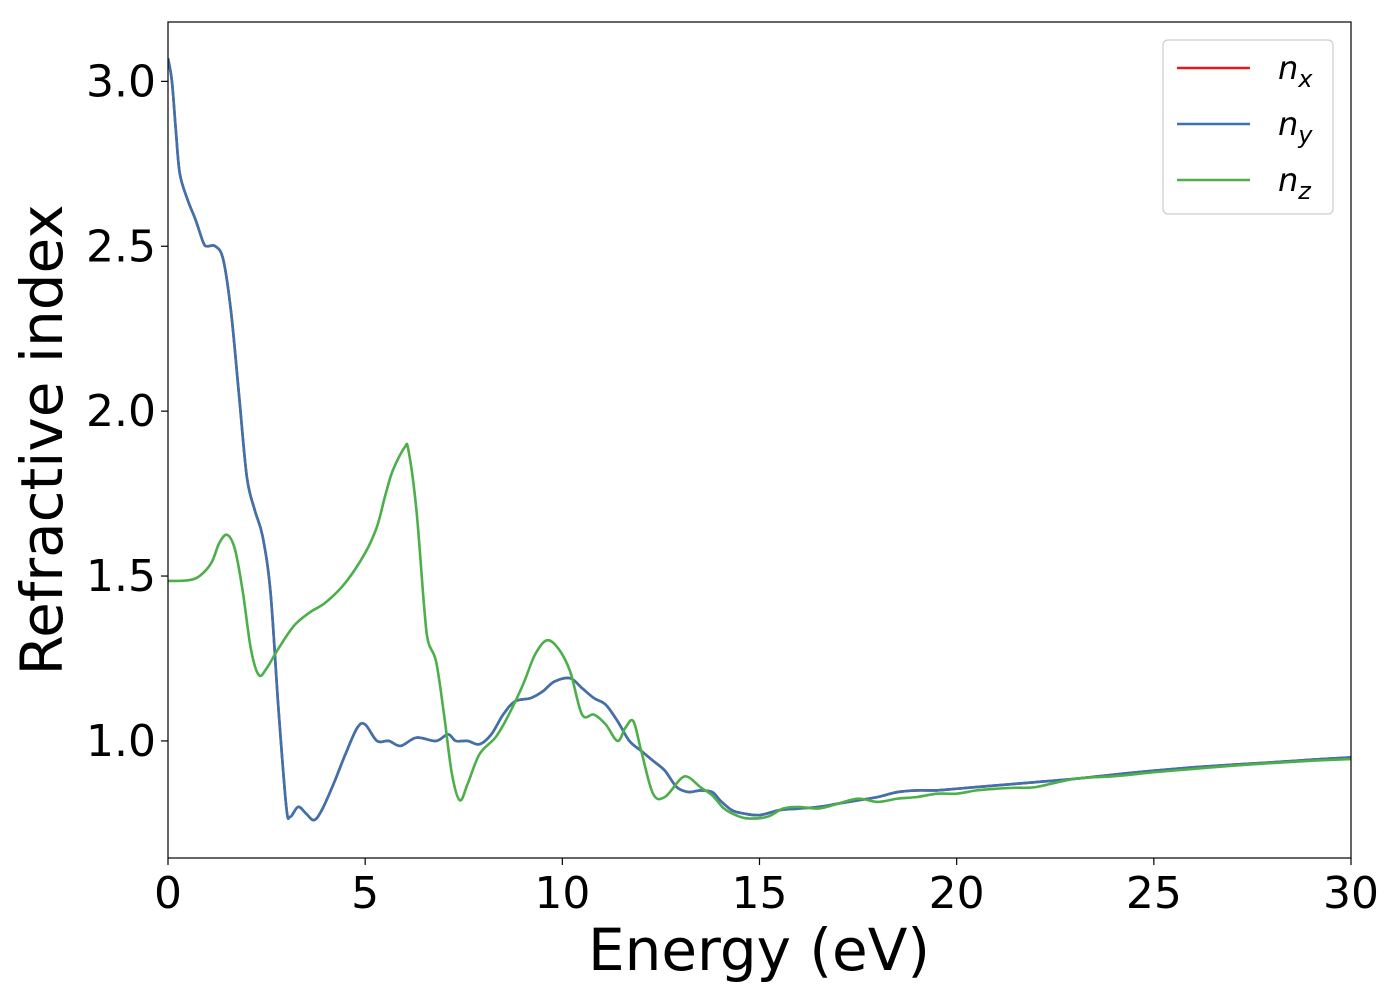 Image resolution: width=1400 pixels, height=1000 pixels. I want to click on x-axis-ticks: 0 5 10 15 20 25 30, so click(766, 888).